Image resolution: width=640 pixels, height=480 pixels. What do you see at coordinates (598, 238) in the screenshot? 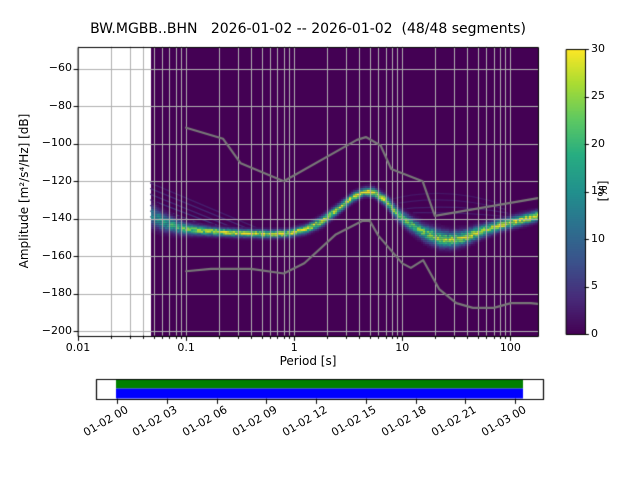
I see `colorbar-tick-label: 10` at bounding box center [598, 238].